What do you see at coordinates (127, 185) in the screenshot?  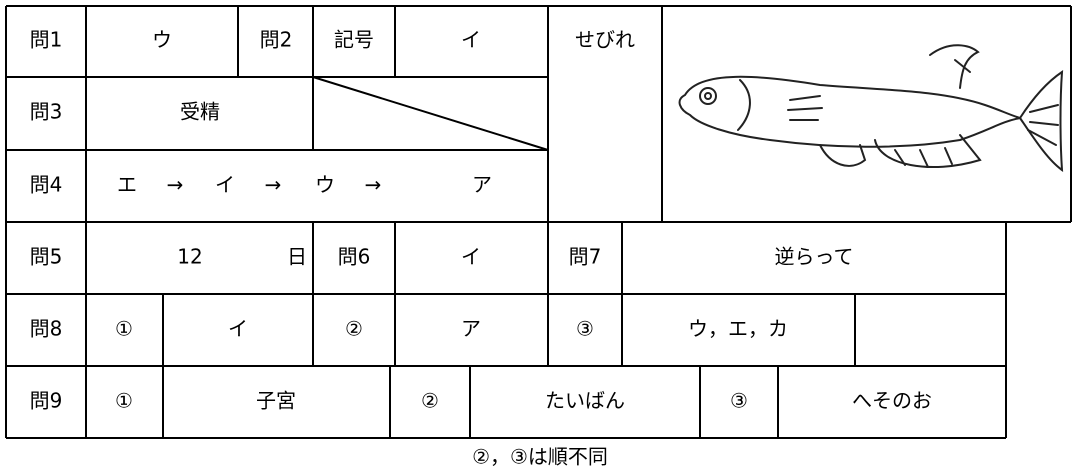 I see `answer-cell: エ` at bounding box center [127, 185].